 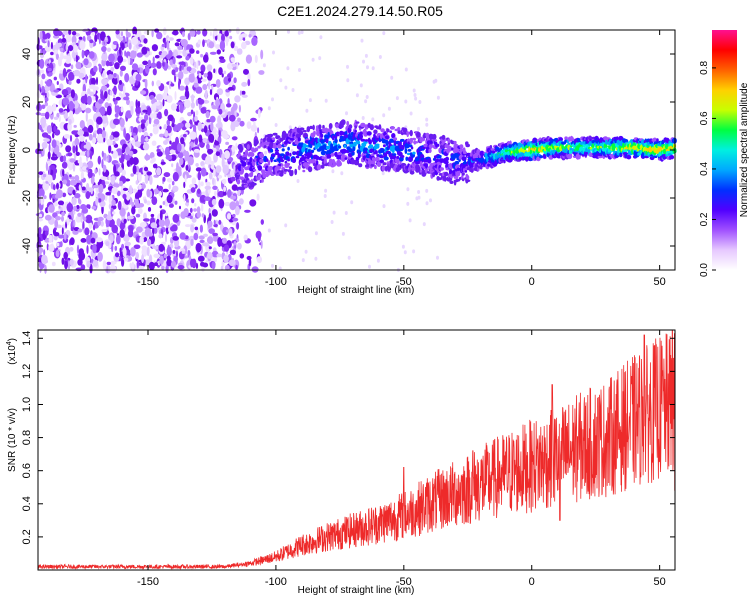 I want to click on colorbar-tick-label: 0.2, so click(x=704, y=219).